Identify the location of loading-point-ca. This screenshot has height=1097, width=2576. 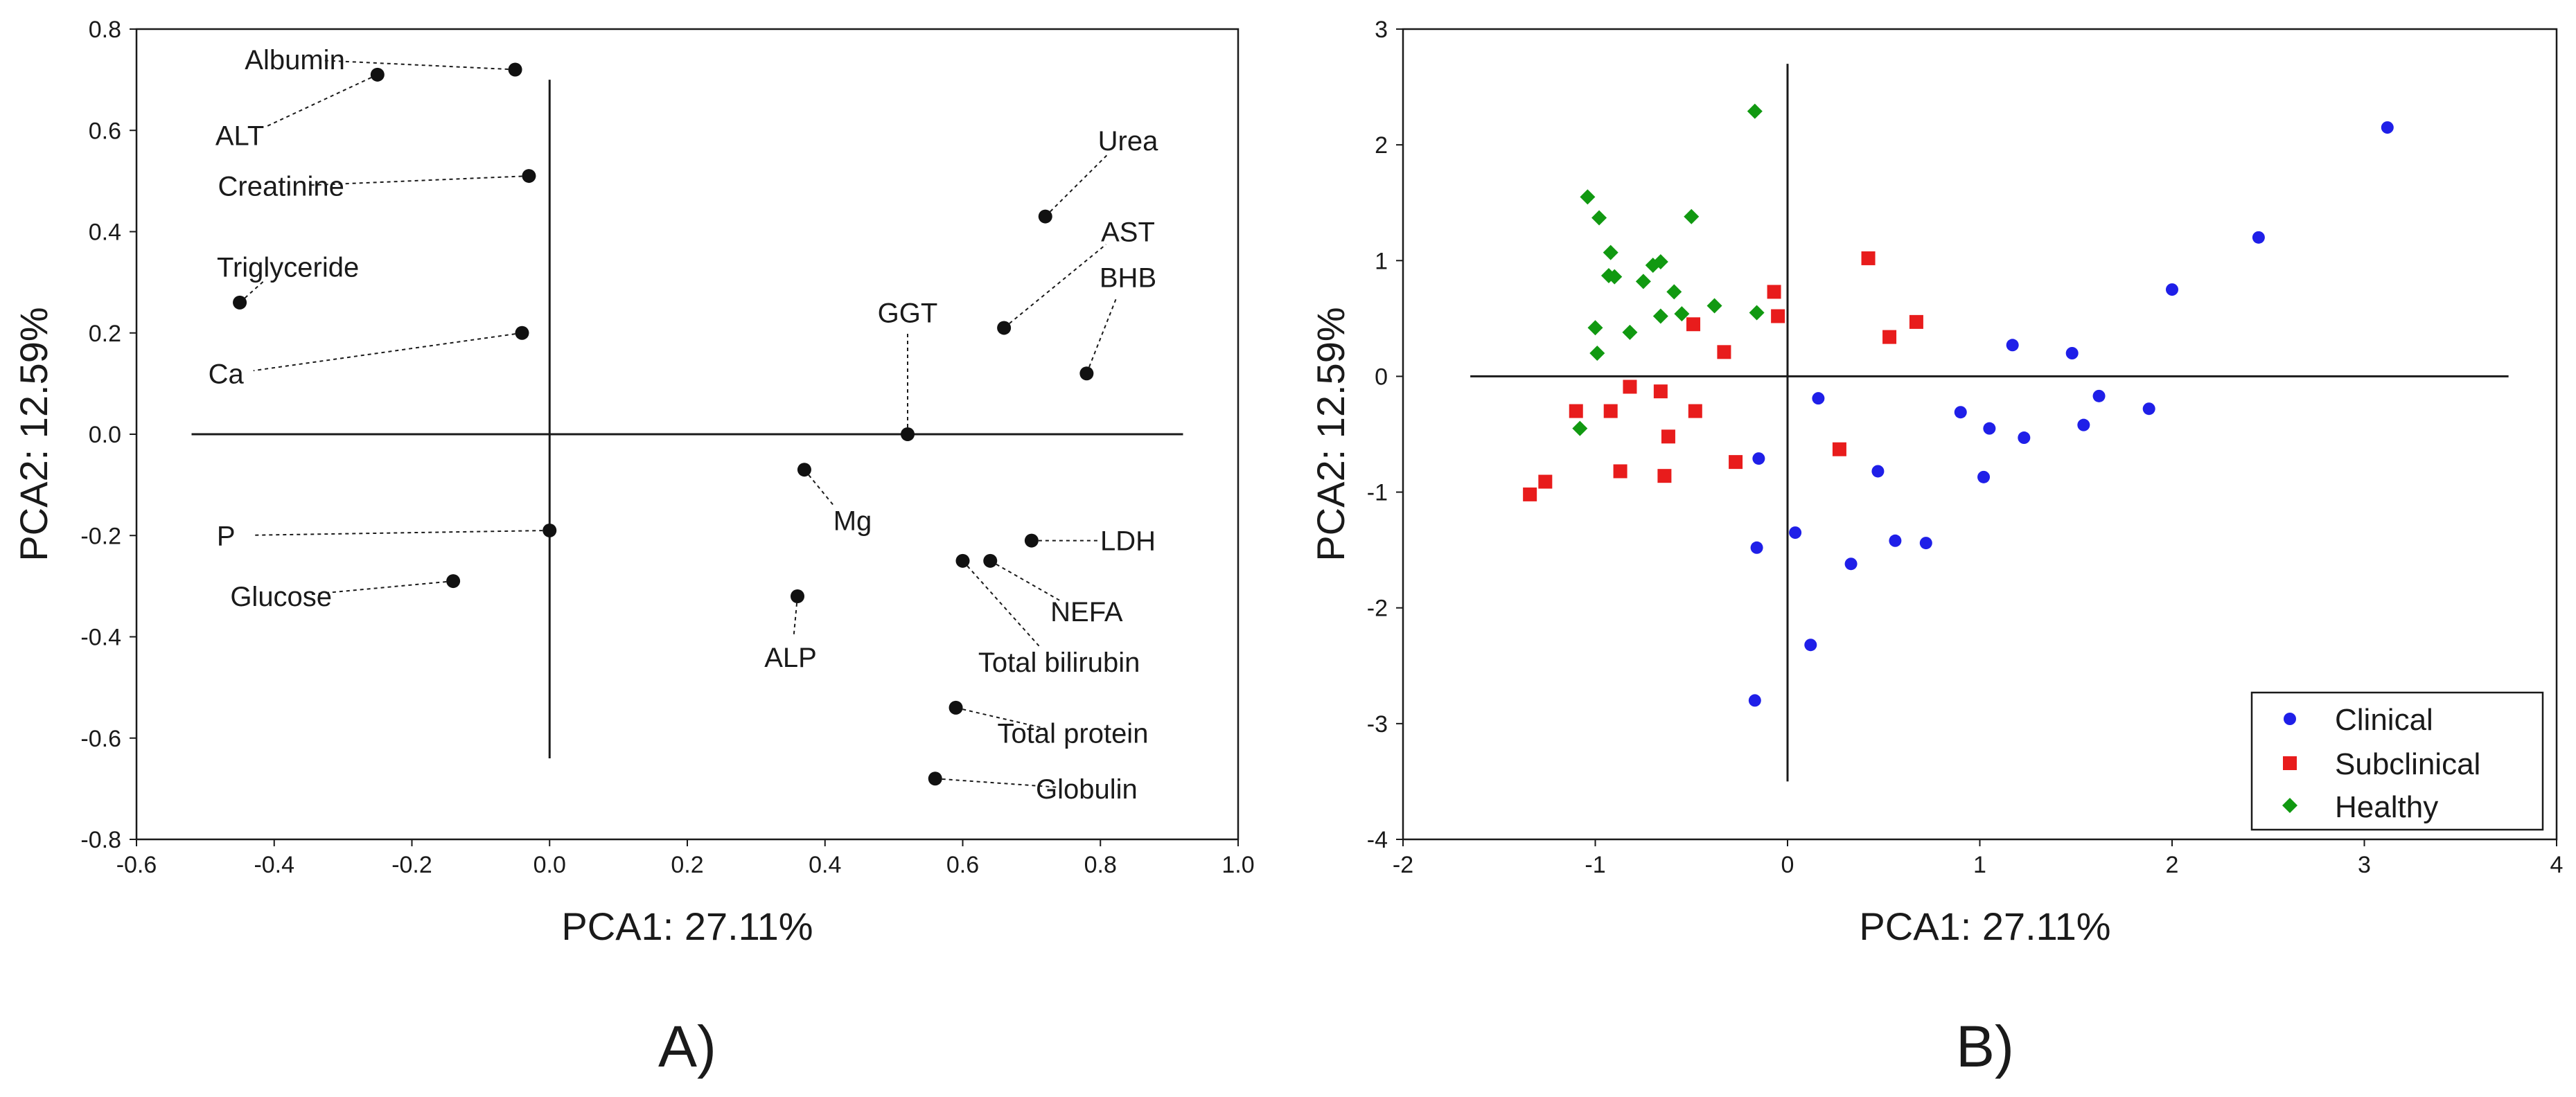
(522, 333).